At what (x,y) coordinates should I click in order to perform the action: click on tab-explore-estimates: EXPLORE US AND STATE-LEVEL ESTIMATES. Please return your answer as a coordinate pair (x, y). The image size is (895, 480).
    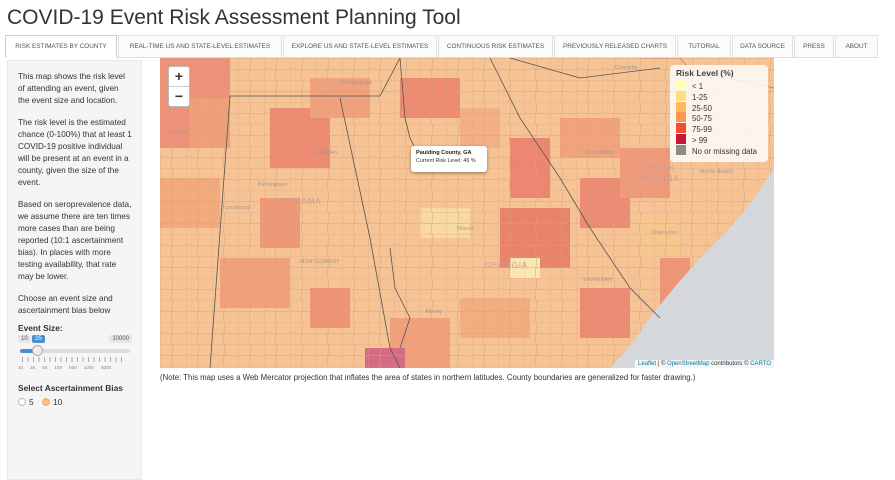
    Looking at the image, I should click on (360, 46).